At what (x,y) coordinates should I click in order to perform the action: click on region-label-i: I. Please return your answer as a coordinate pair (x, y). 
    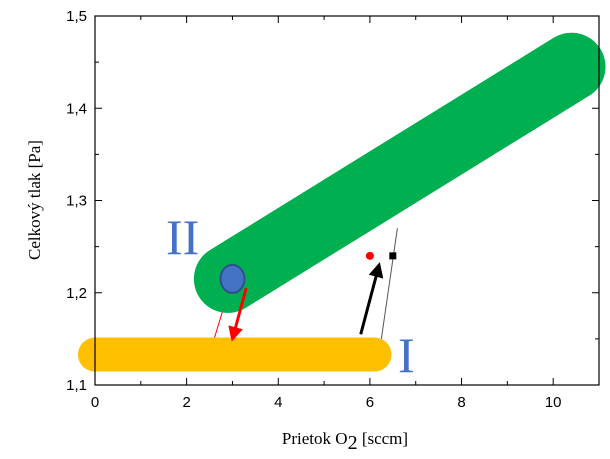
    Looking at the image, I should click on (406, 355).